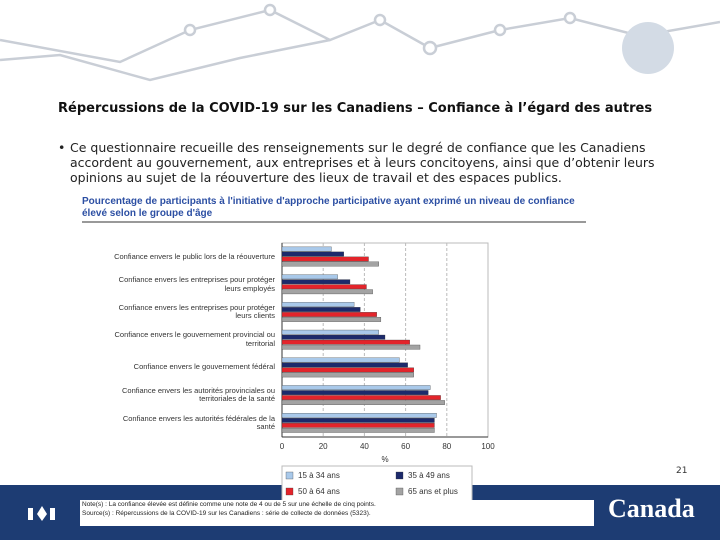  I want to click on legend-label: 15 à 34 ans, so click(319, 475).